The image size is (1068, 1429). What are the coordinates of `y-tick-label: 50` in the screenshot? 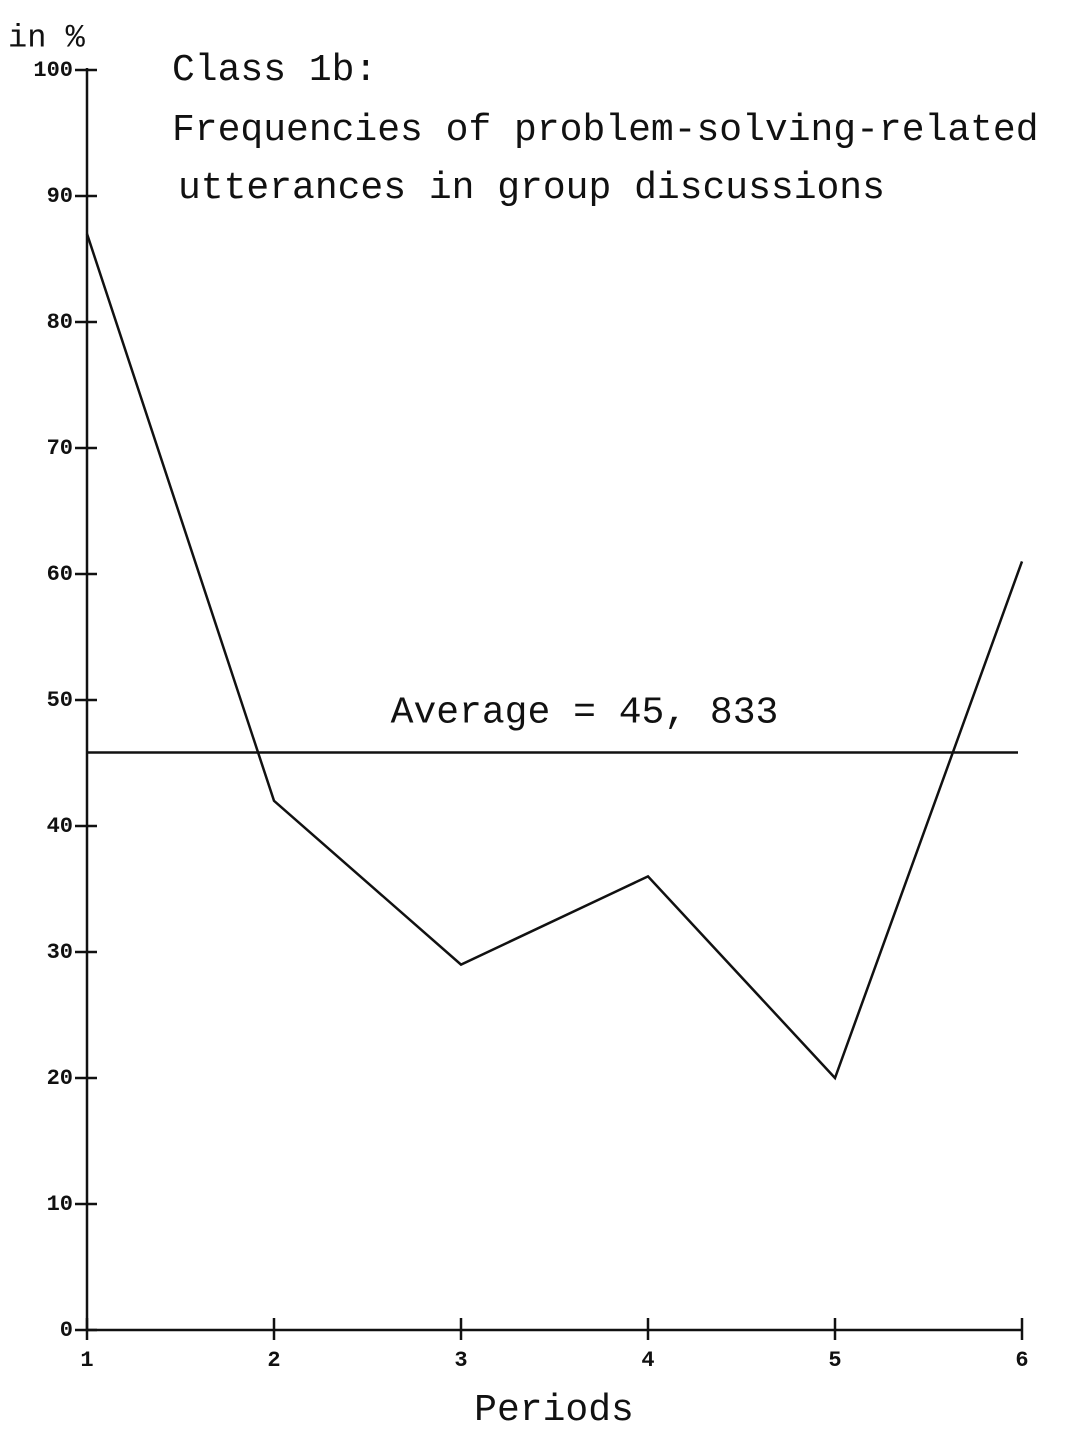 It's located at (60, 700).